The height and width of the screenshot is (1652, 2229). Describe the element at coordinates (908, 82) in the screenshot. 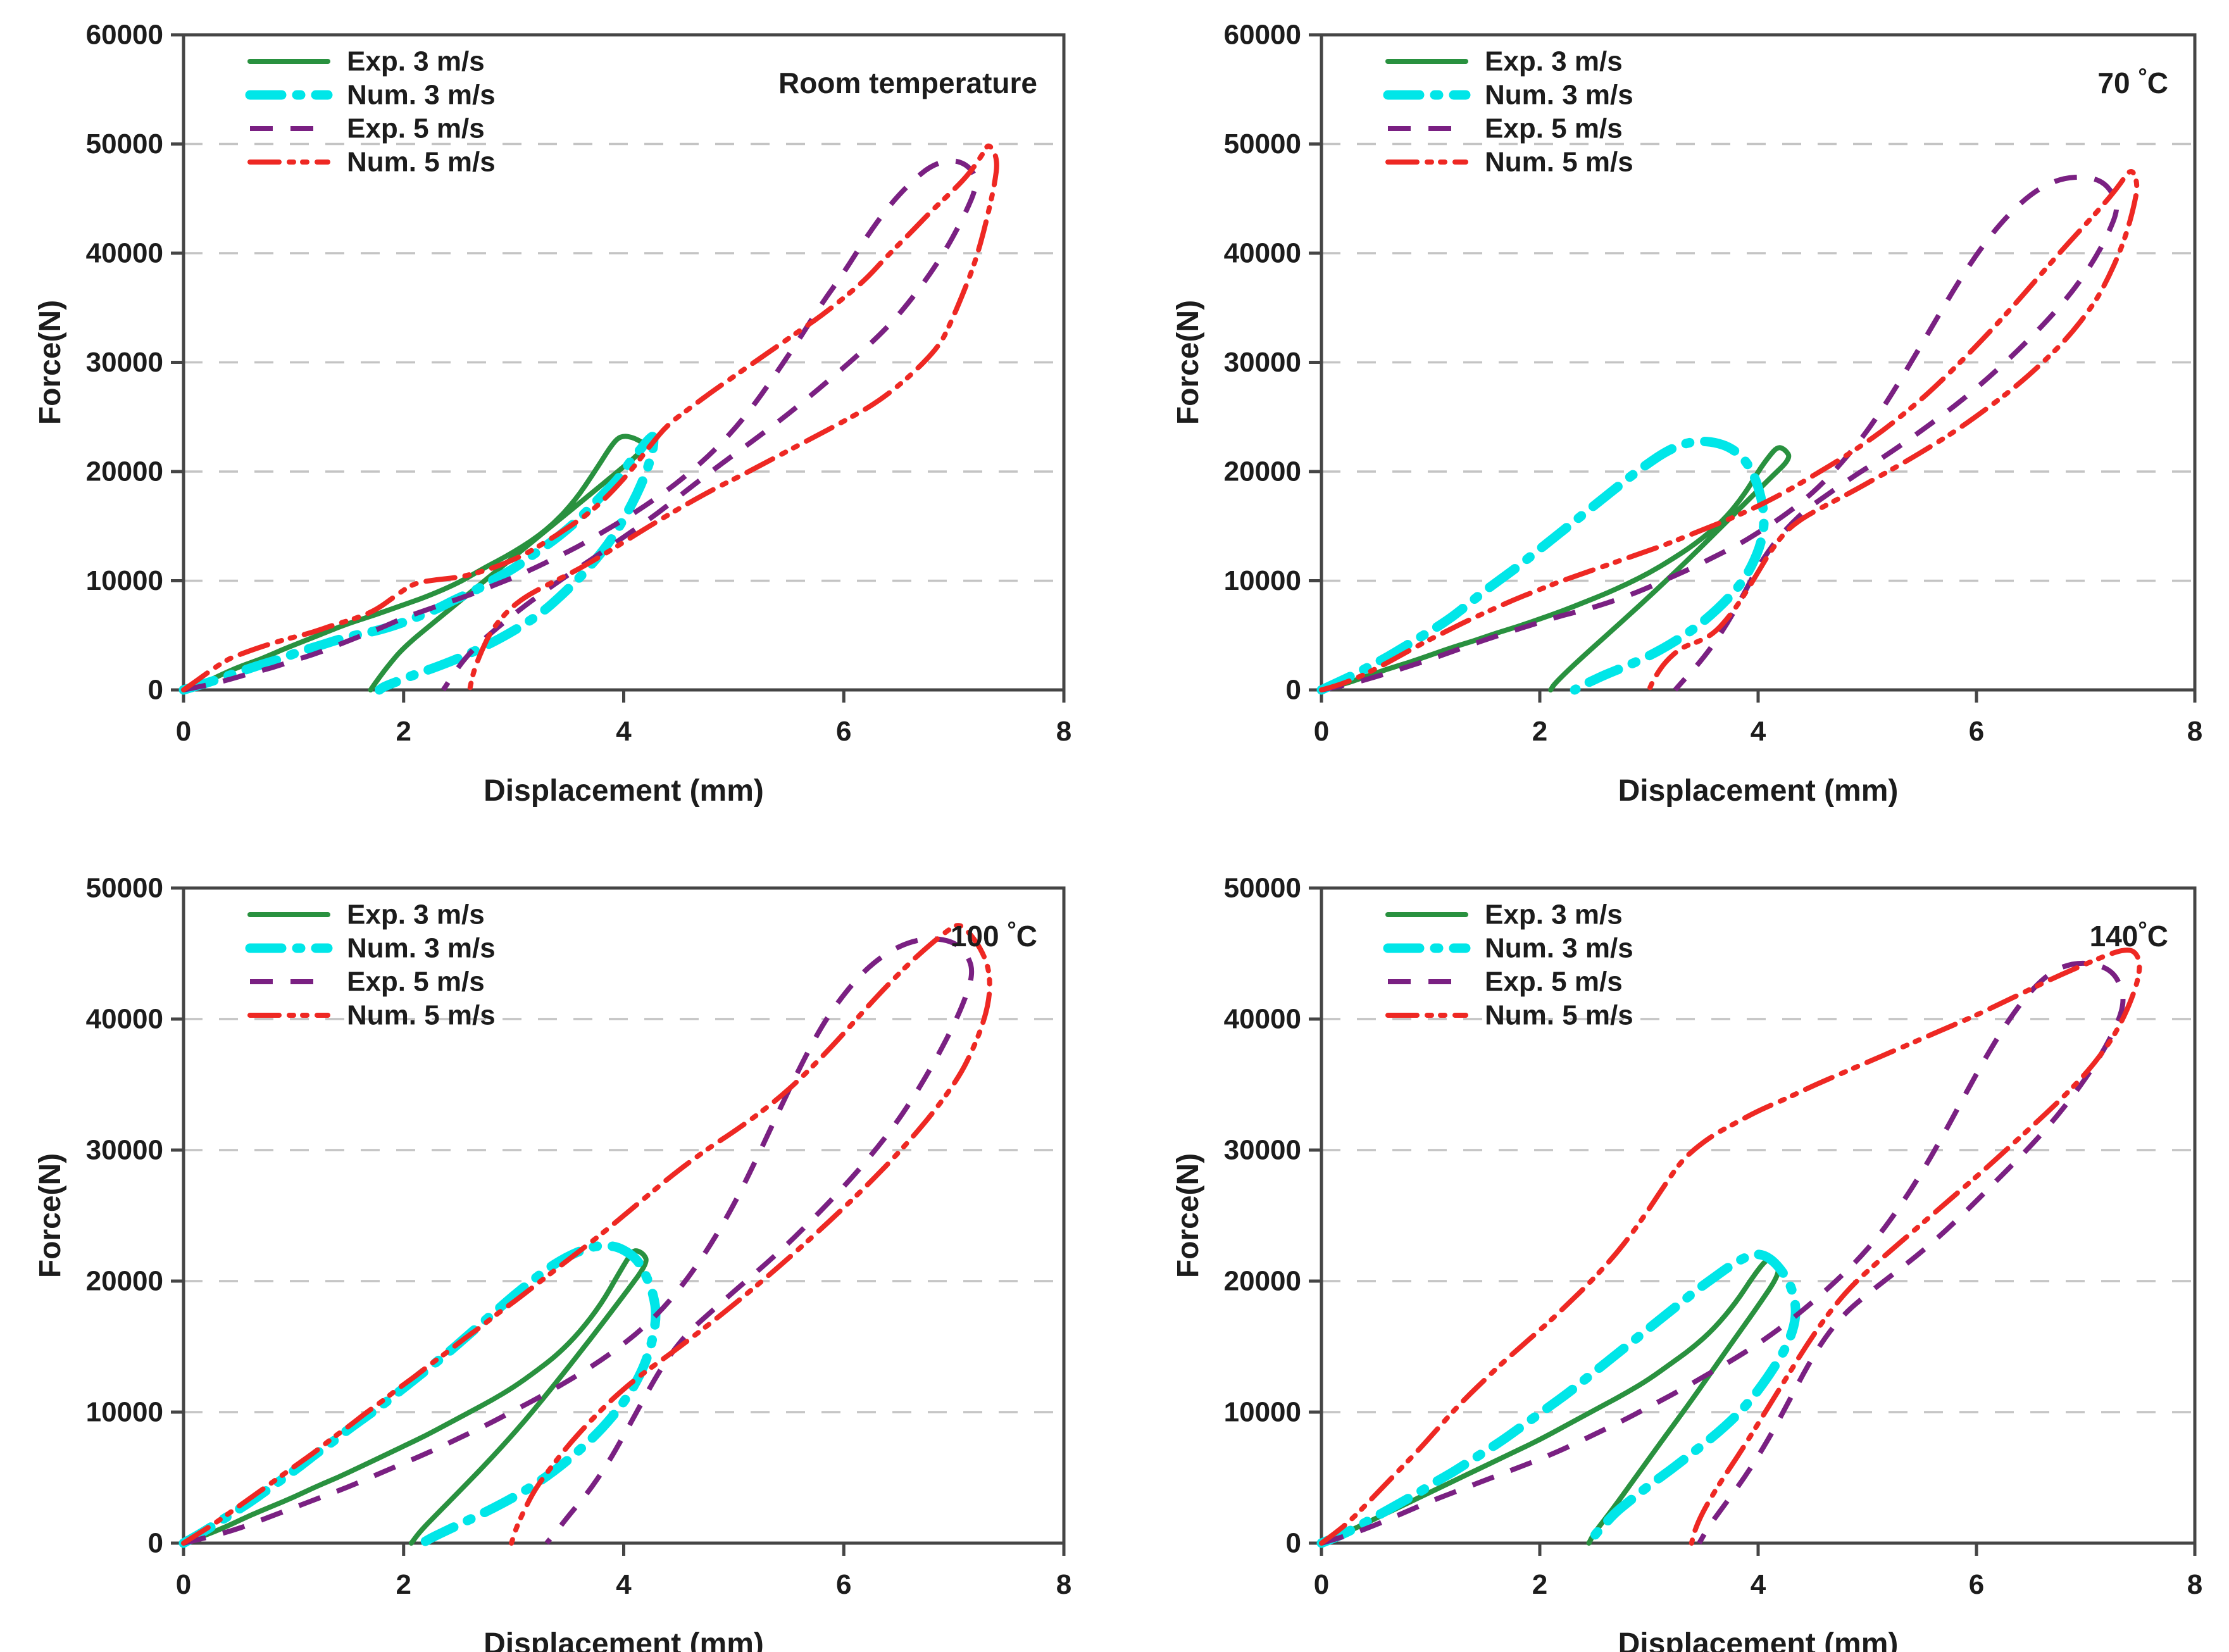

I see `annotation-temperature: Room temperature` at that location.